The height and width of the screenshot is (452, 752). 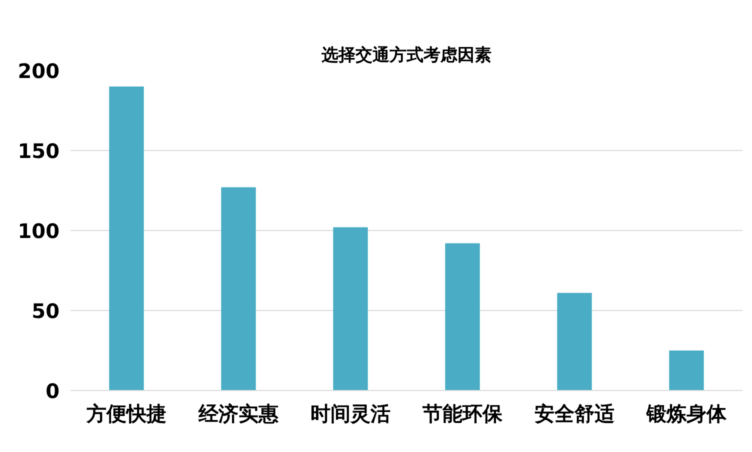 What do you see at coordinates (463, 414) in the screenshot?
I see `x-tick-label: 节能环保` at bounding box center [463, 414].